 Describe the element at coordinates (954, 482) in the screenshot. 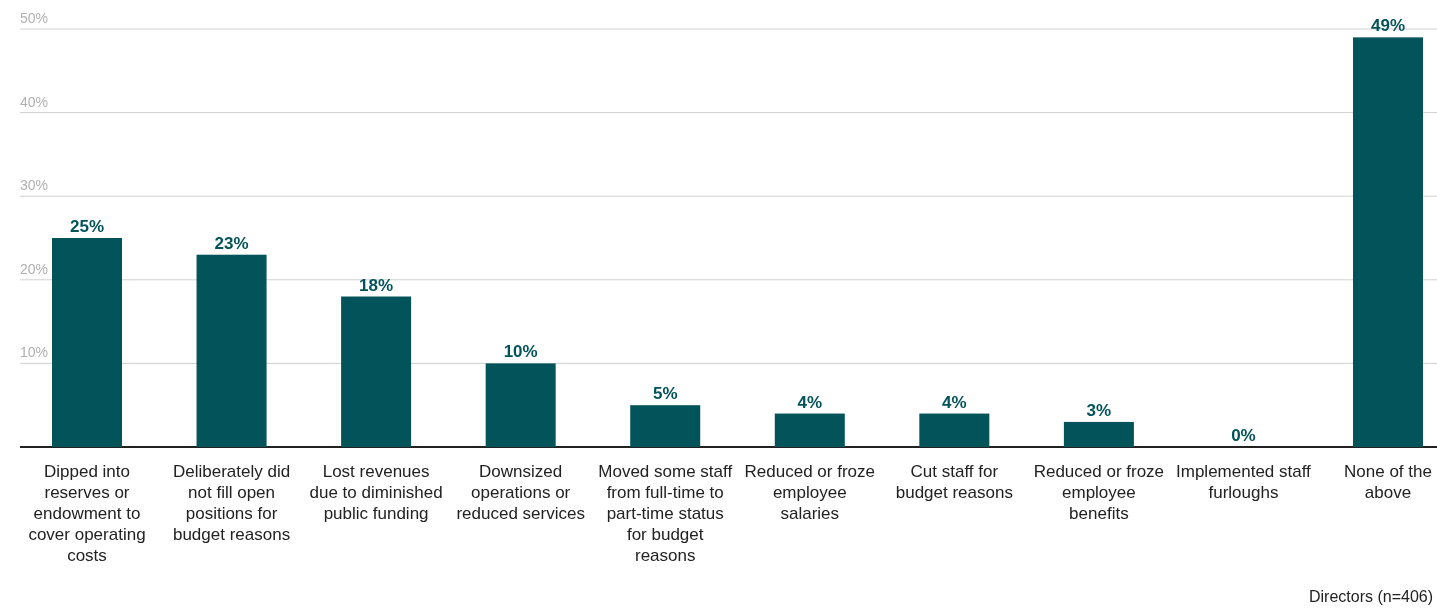

I see `x-tick-label: Cut staff for budget reasons` at that location.